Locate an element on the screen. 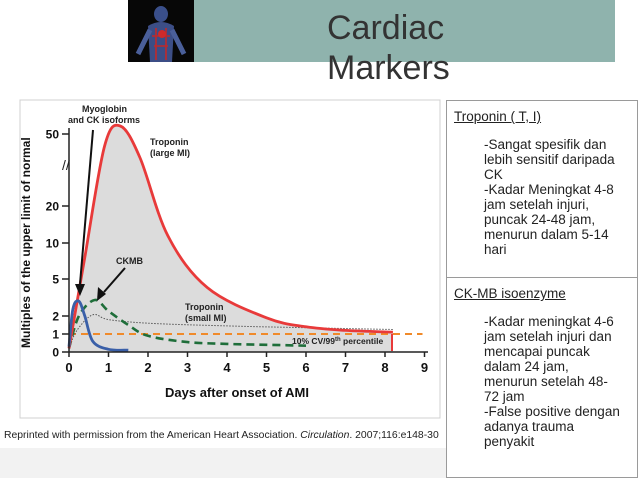 The width and height of the screenshot is (638, 478). annotation-myoglobin-2: and CK isoforms is located at coordinates (104, 120).